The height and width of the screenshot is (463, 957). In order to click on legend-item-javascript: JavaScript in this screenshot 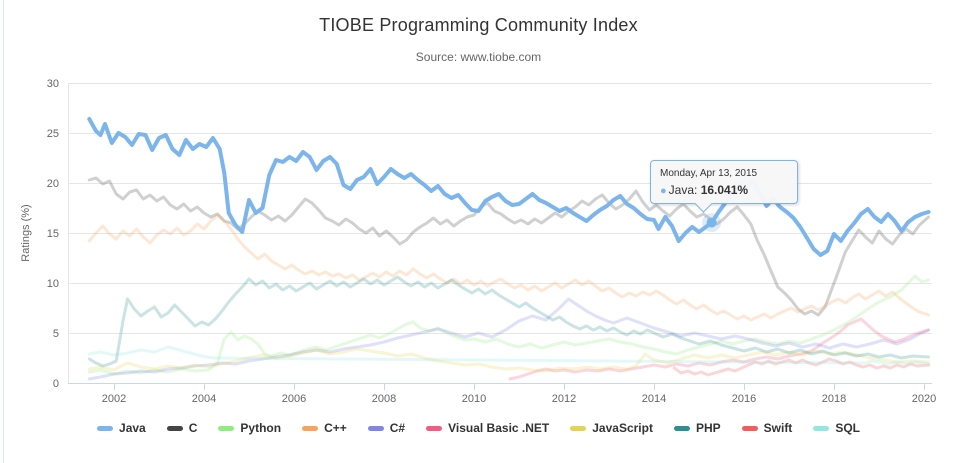, I will do `click(611, 428)`.